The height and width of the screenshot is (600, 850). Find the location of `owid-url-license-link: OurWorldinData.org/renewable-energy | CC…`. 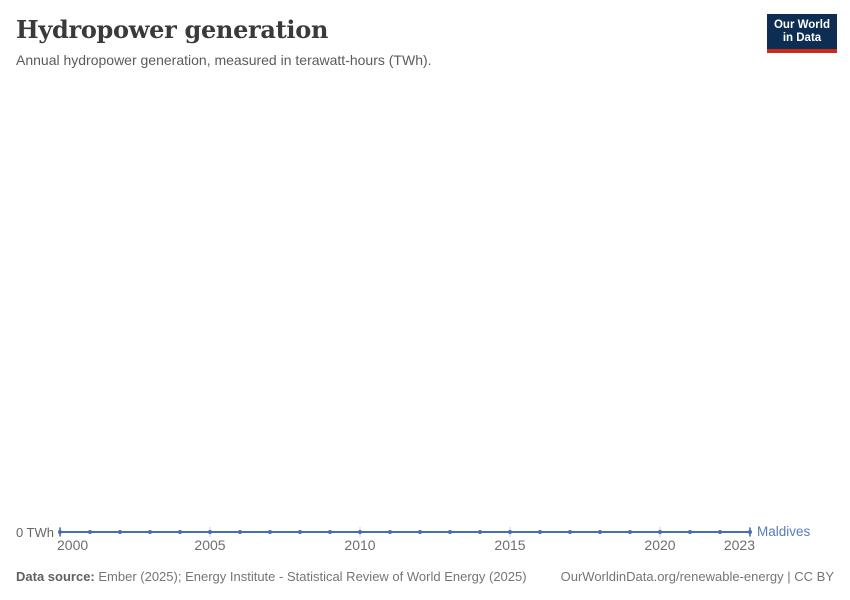

owid-url-license-link: OurWorldinData.org/renewable-energy | CC… is located at coordinates (697, 576).